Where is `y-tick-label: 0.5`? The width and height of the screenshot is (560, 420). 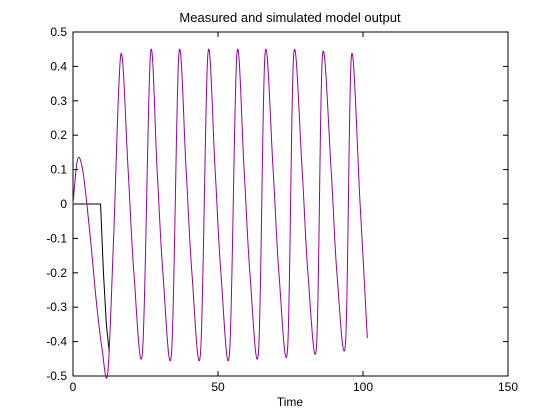
y-tick-label: 0.5 is located at coordinates (58, 32).